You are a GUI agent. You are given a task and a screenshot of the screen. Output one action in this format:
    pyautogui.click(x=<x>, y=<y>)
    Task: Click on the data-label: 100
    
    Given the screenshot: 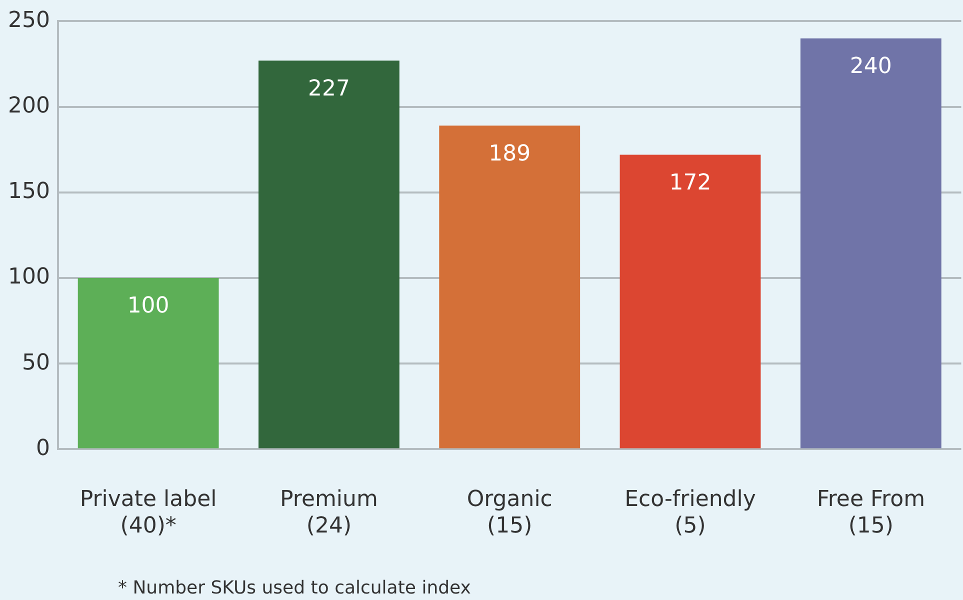 What is the action you would take?
    pyautogui.click(x=148, y=306)
    